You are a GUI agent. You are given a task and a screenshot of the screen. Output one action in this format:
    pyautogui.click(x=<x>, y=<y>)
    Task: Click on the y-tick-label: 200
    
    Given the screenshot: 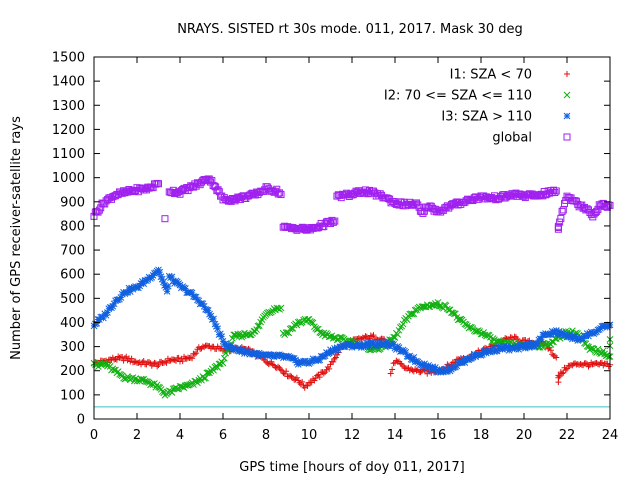 What is the action you would take?
    pyautogui.click(x=72, y=371)
    